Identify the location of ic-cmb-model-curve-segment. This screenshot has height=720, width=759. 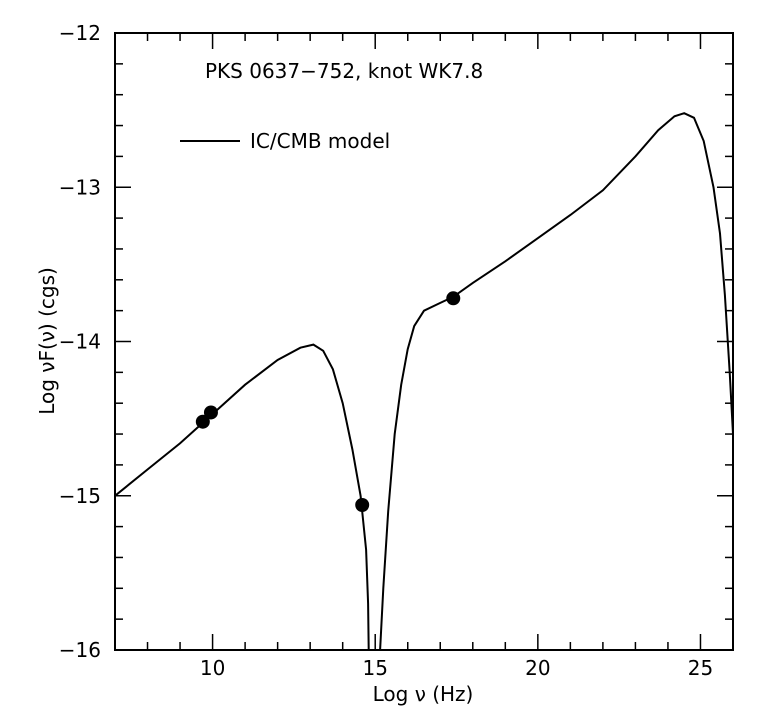
(242, 497).